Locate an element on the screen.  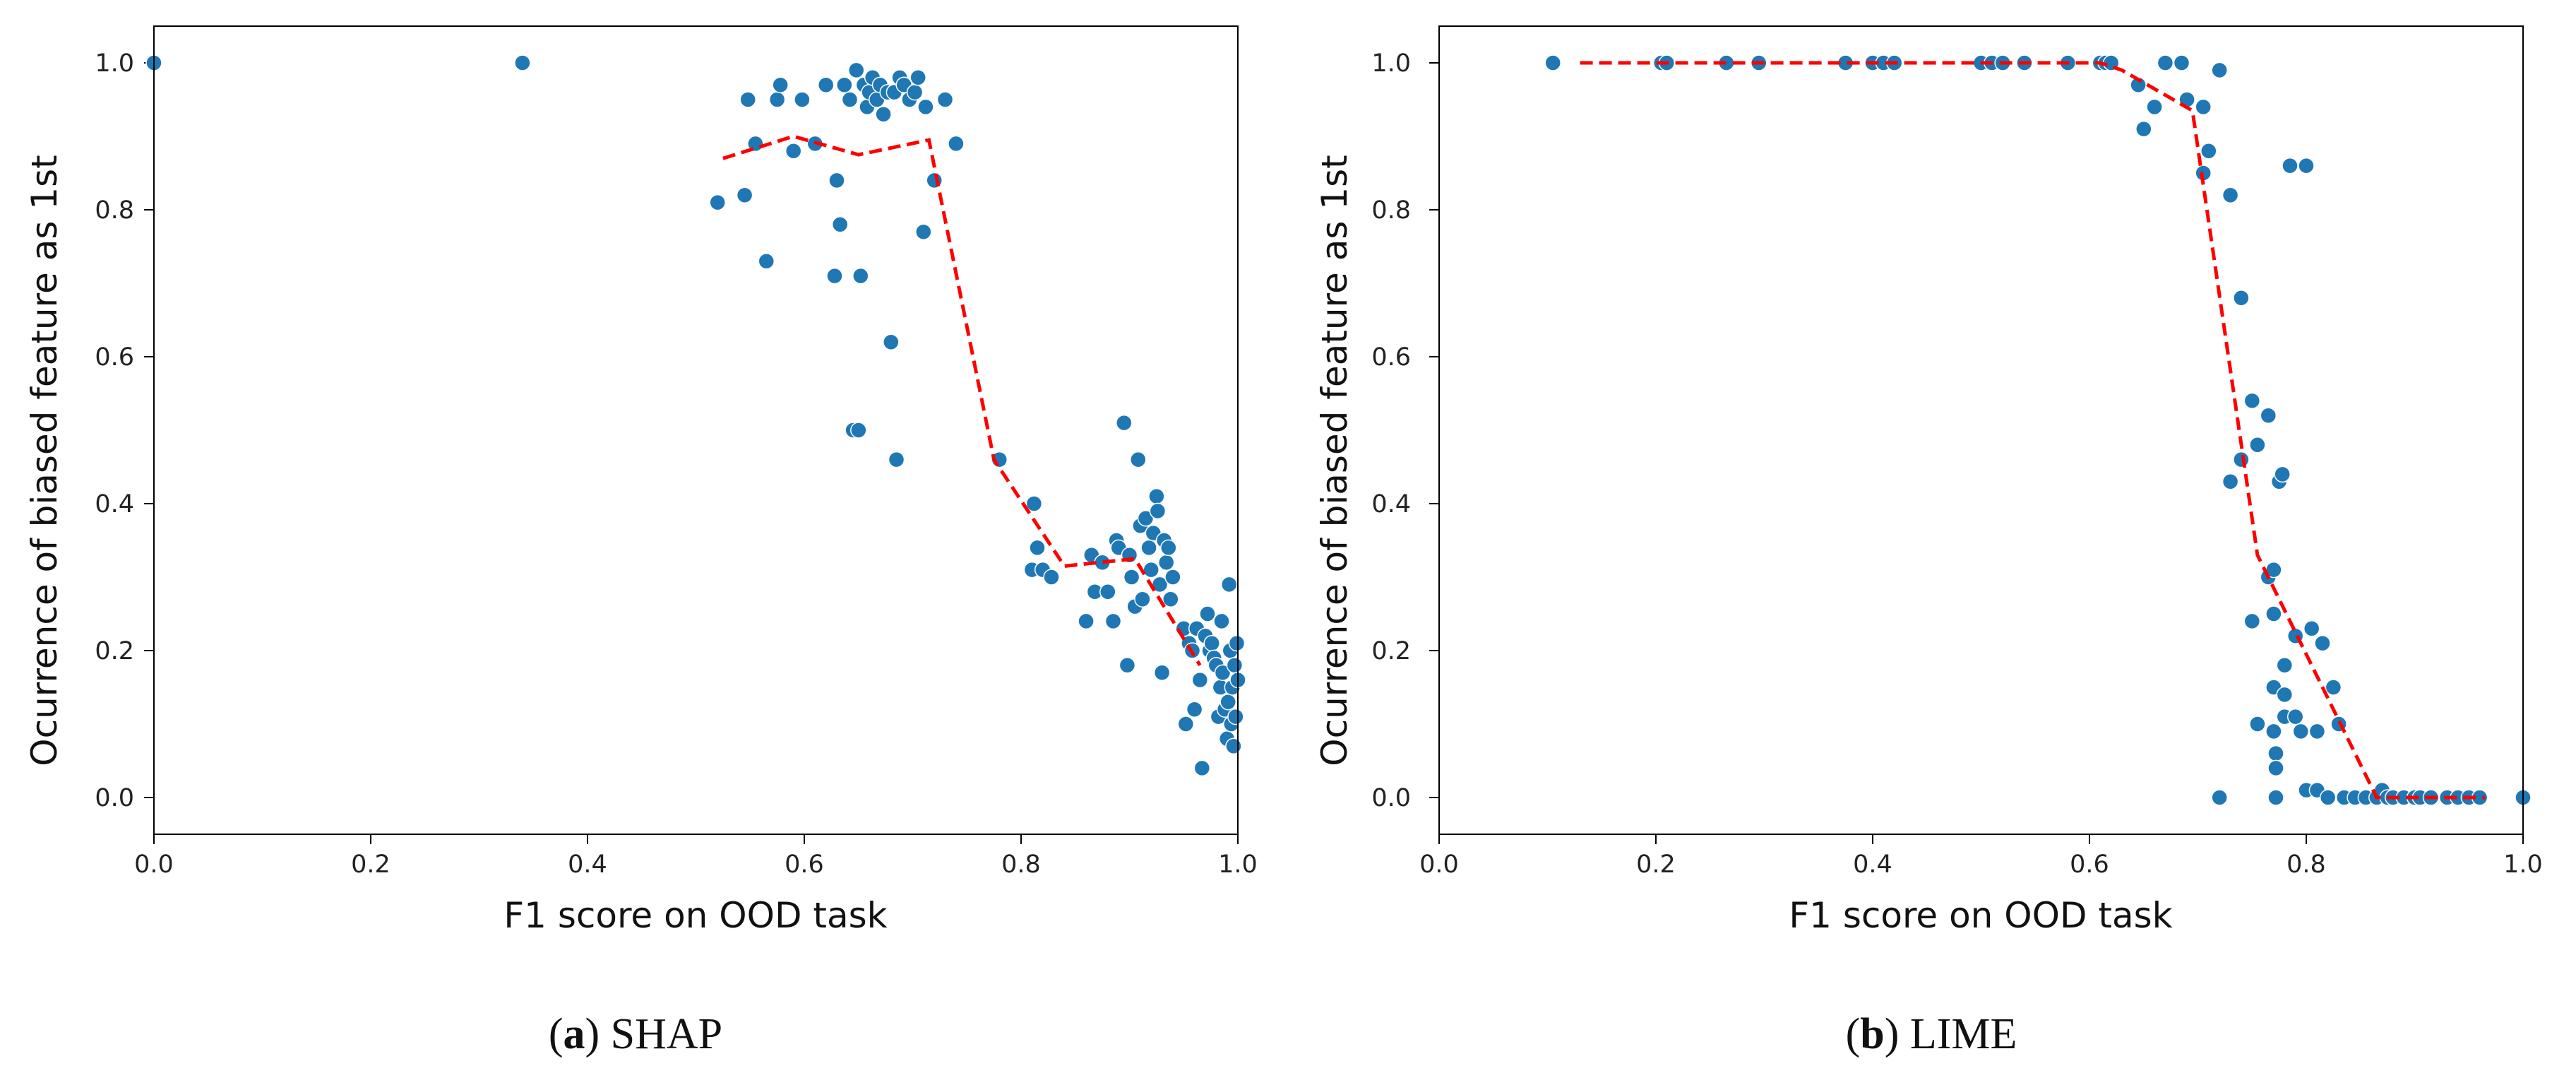
caption-title: LIME is located at coordinates (1963, 1034).